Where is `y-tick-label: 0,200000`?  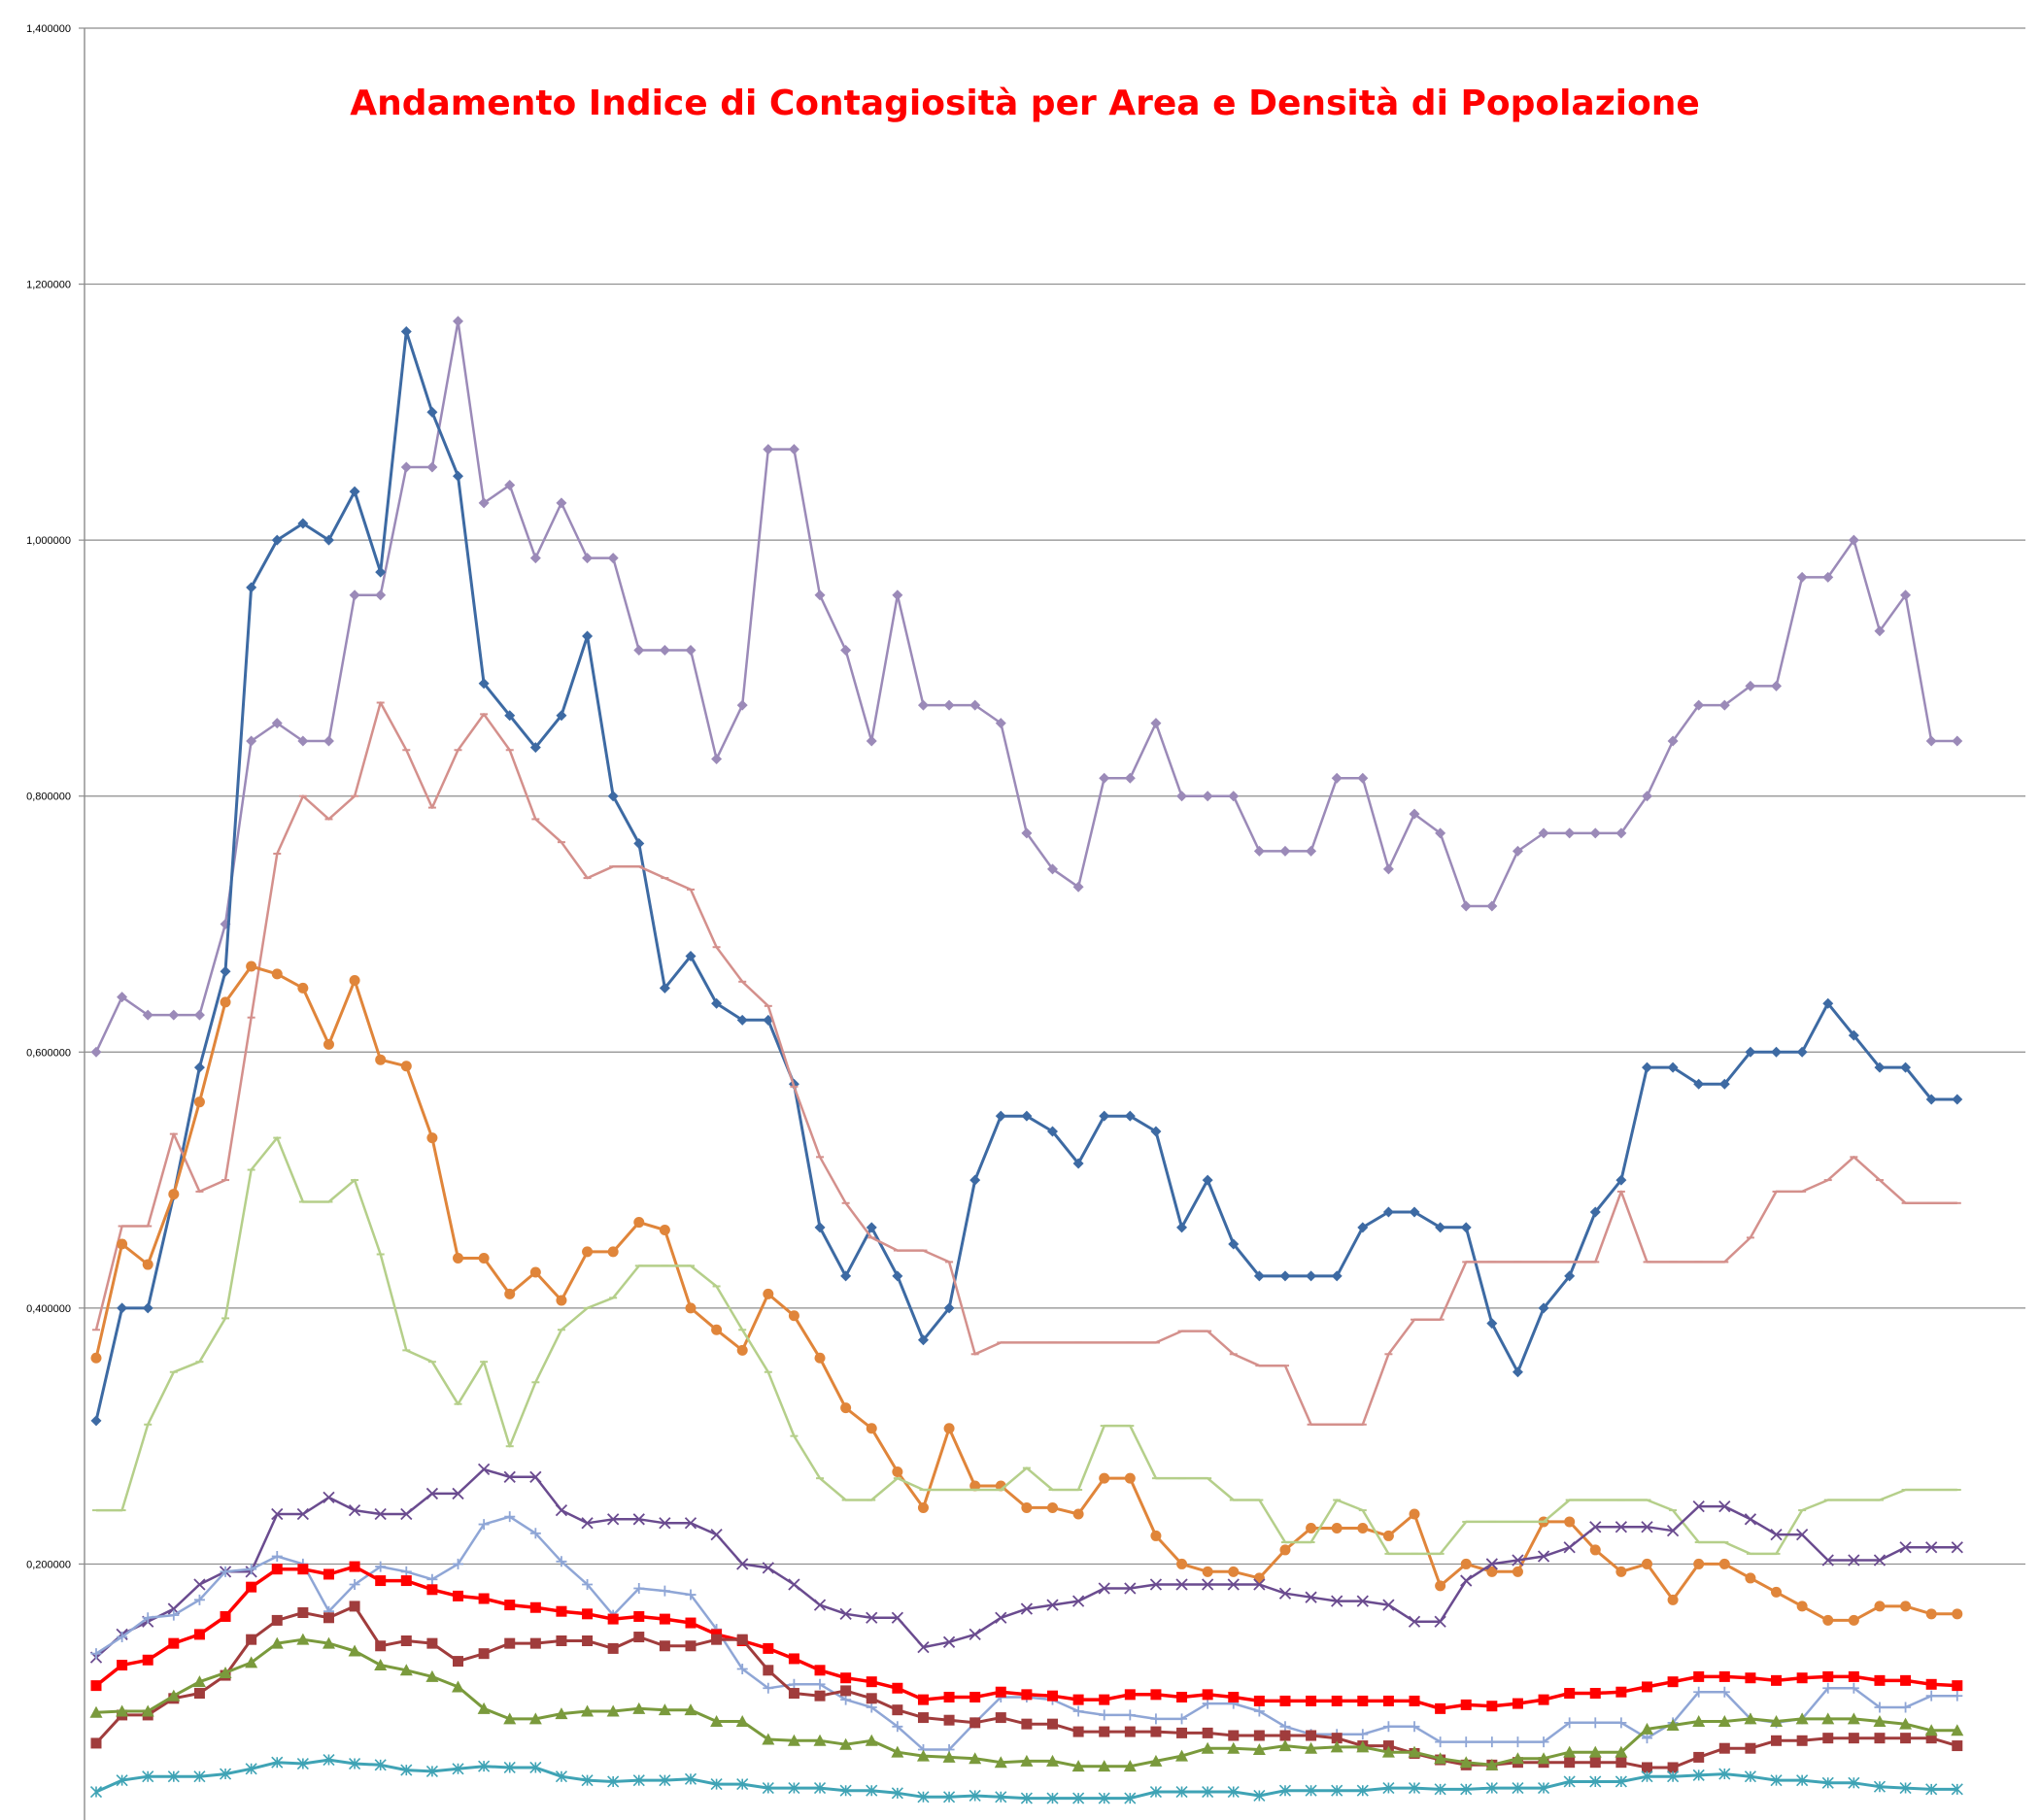
y-tick-label: 0,200000 is located at coordinates (48, 1564).